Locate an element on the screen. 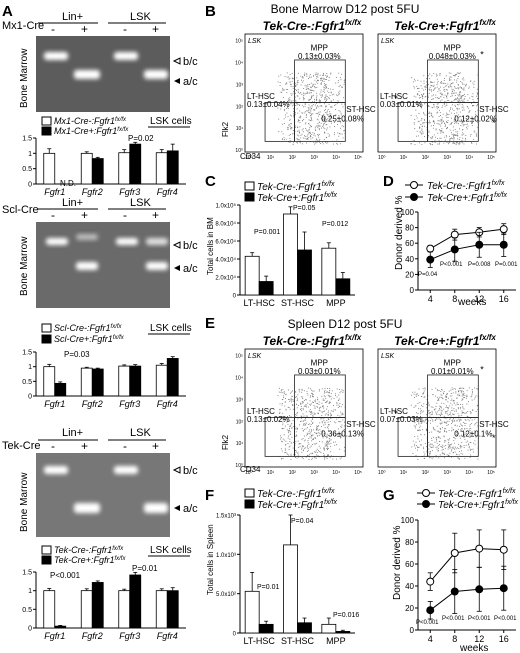  cre-label: Mx1-Cre is located at coordinates (23, 26).